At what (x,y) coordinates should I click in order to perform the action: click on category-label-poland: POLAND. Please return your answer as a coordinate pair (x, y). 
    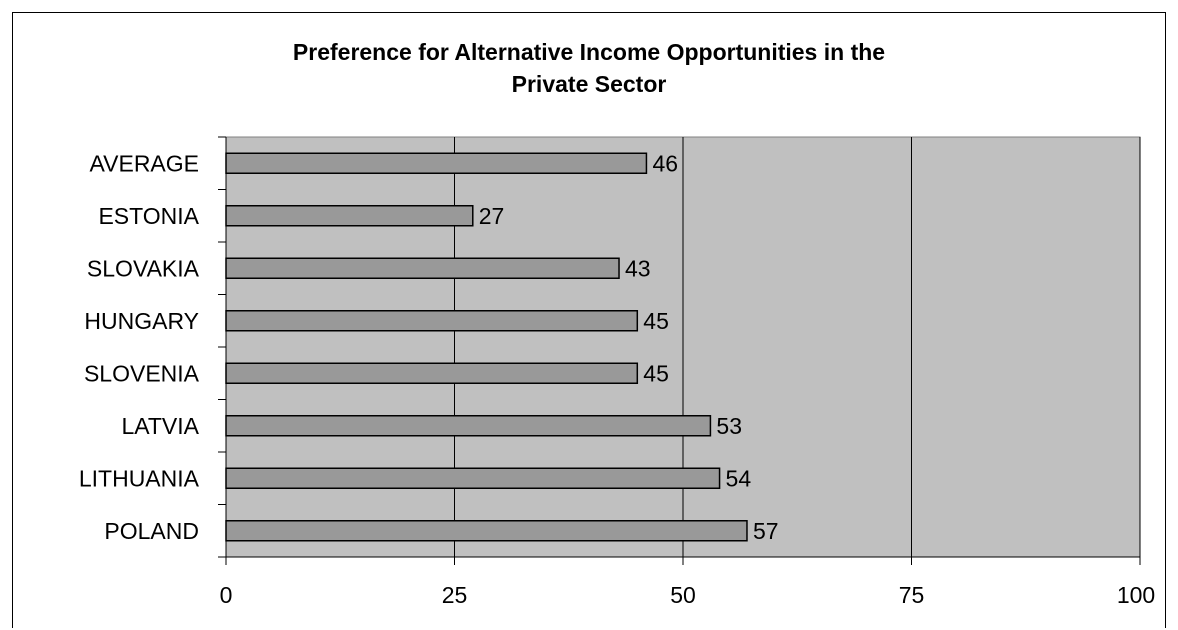
    Looking at the image, I should click on (151, 531).